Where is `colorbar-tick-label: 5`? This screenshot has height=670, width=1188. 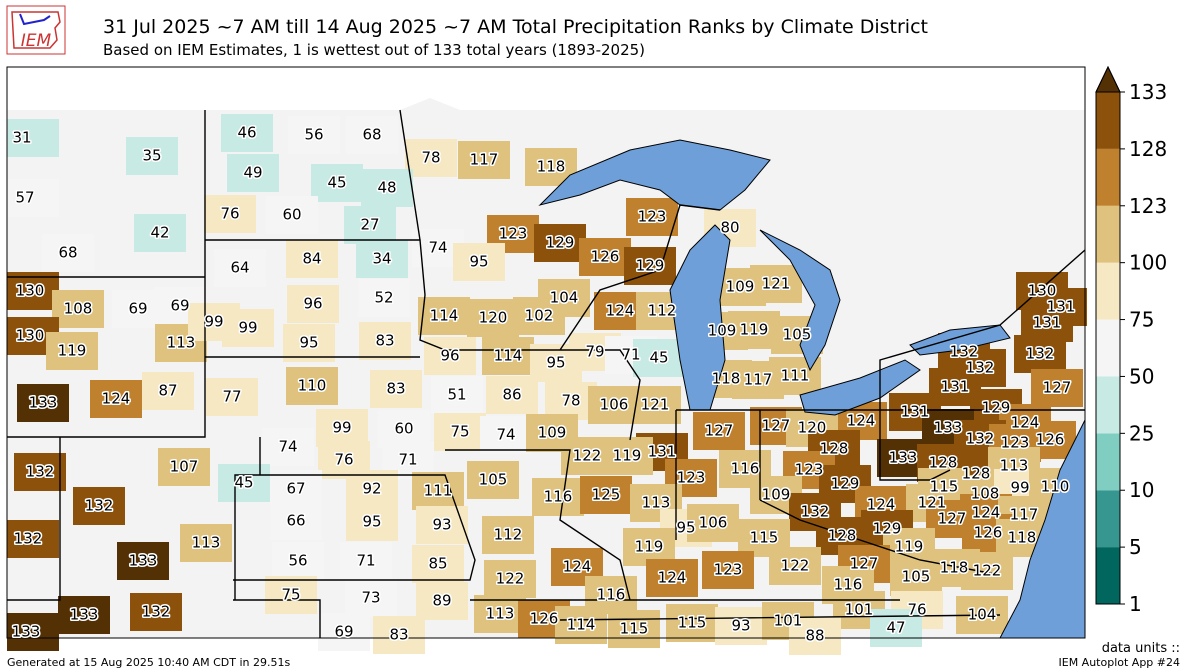 colorbar-tick-label: 5 is located at coordinates (1135, 547).